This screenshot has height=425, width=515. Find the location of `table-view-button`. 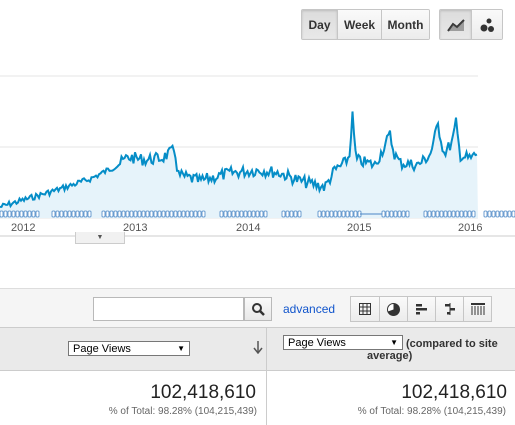

table-view-button is located at coordinates (365, 309).